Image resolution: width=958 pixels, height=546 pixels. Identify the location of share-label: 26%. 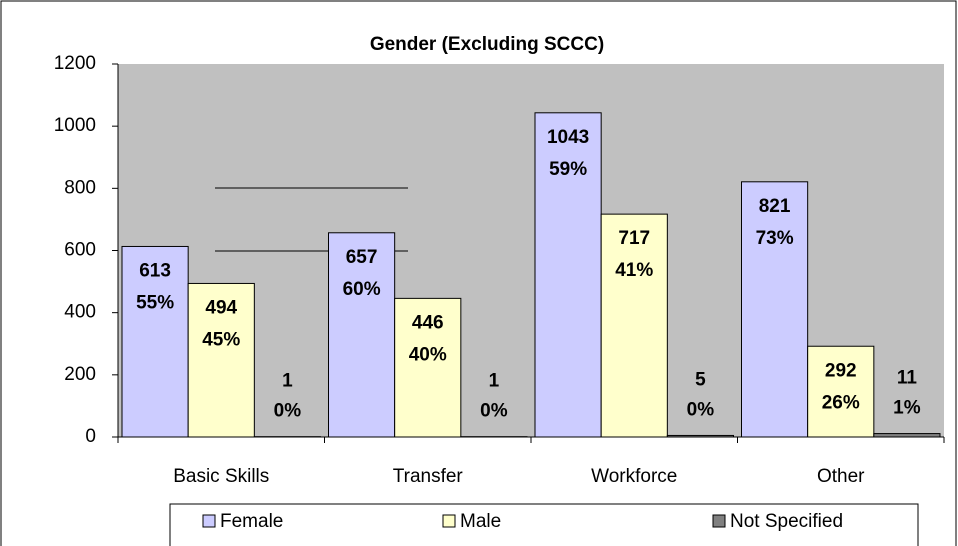
(841, 402).